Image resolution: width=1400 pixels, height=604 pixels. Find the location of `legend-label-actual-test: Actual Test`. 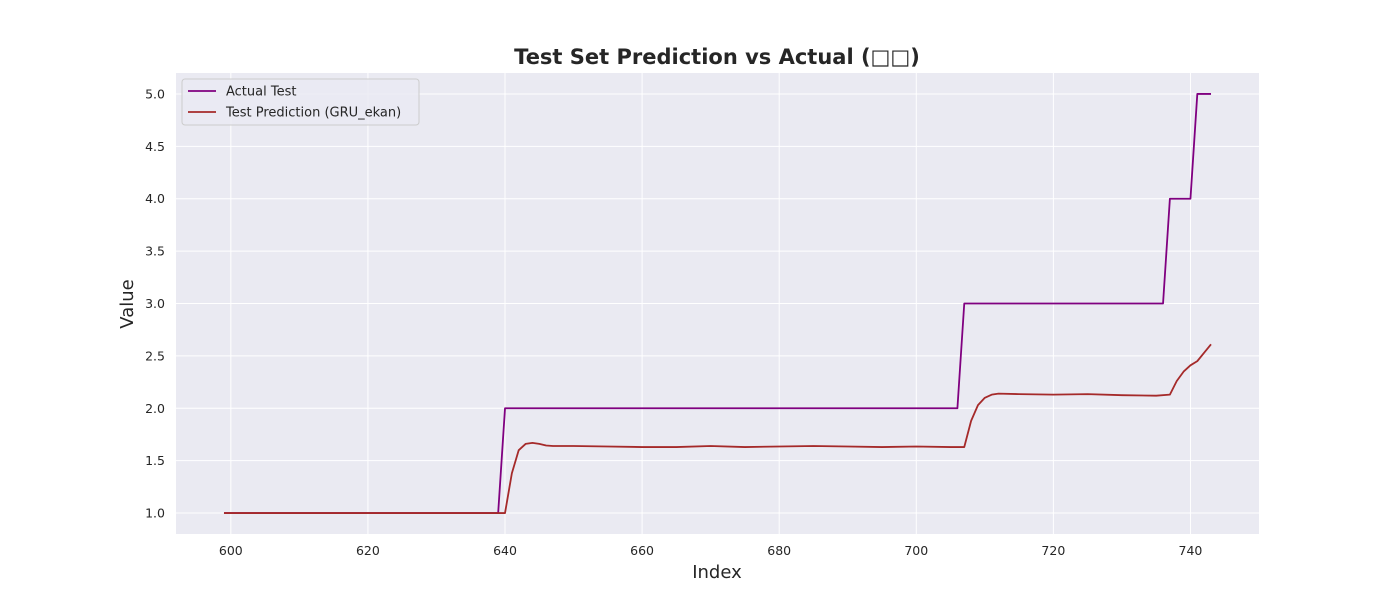

legend-label-actual-test: Actual Test is located at coordinates (261, 92).